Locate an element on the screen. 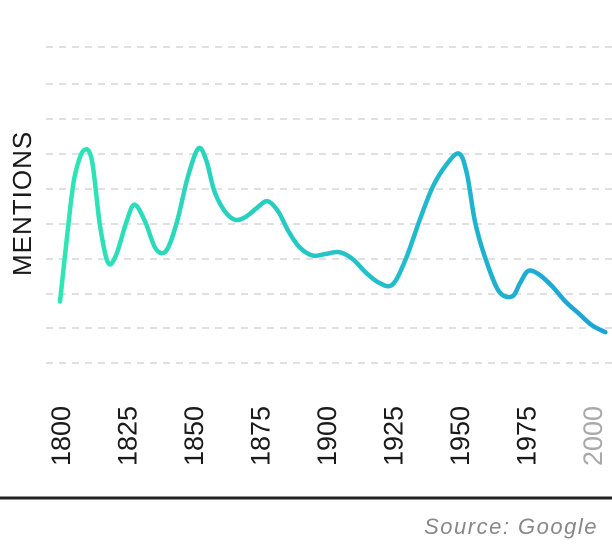  x-tick-label: 1850 is located at coordinates (194, 436).